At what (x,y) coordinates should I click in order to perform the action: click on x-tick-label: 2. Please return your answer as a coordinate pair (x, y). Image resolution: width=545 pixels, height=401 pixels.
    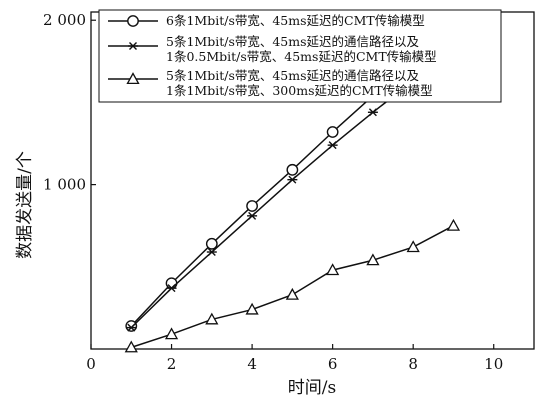
    Looking at the image, I should click on (172, 364).